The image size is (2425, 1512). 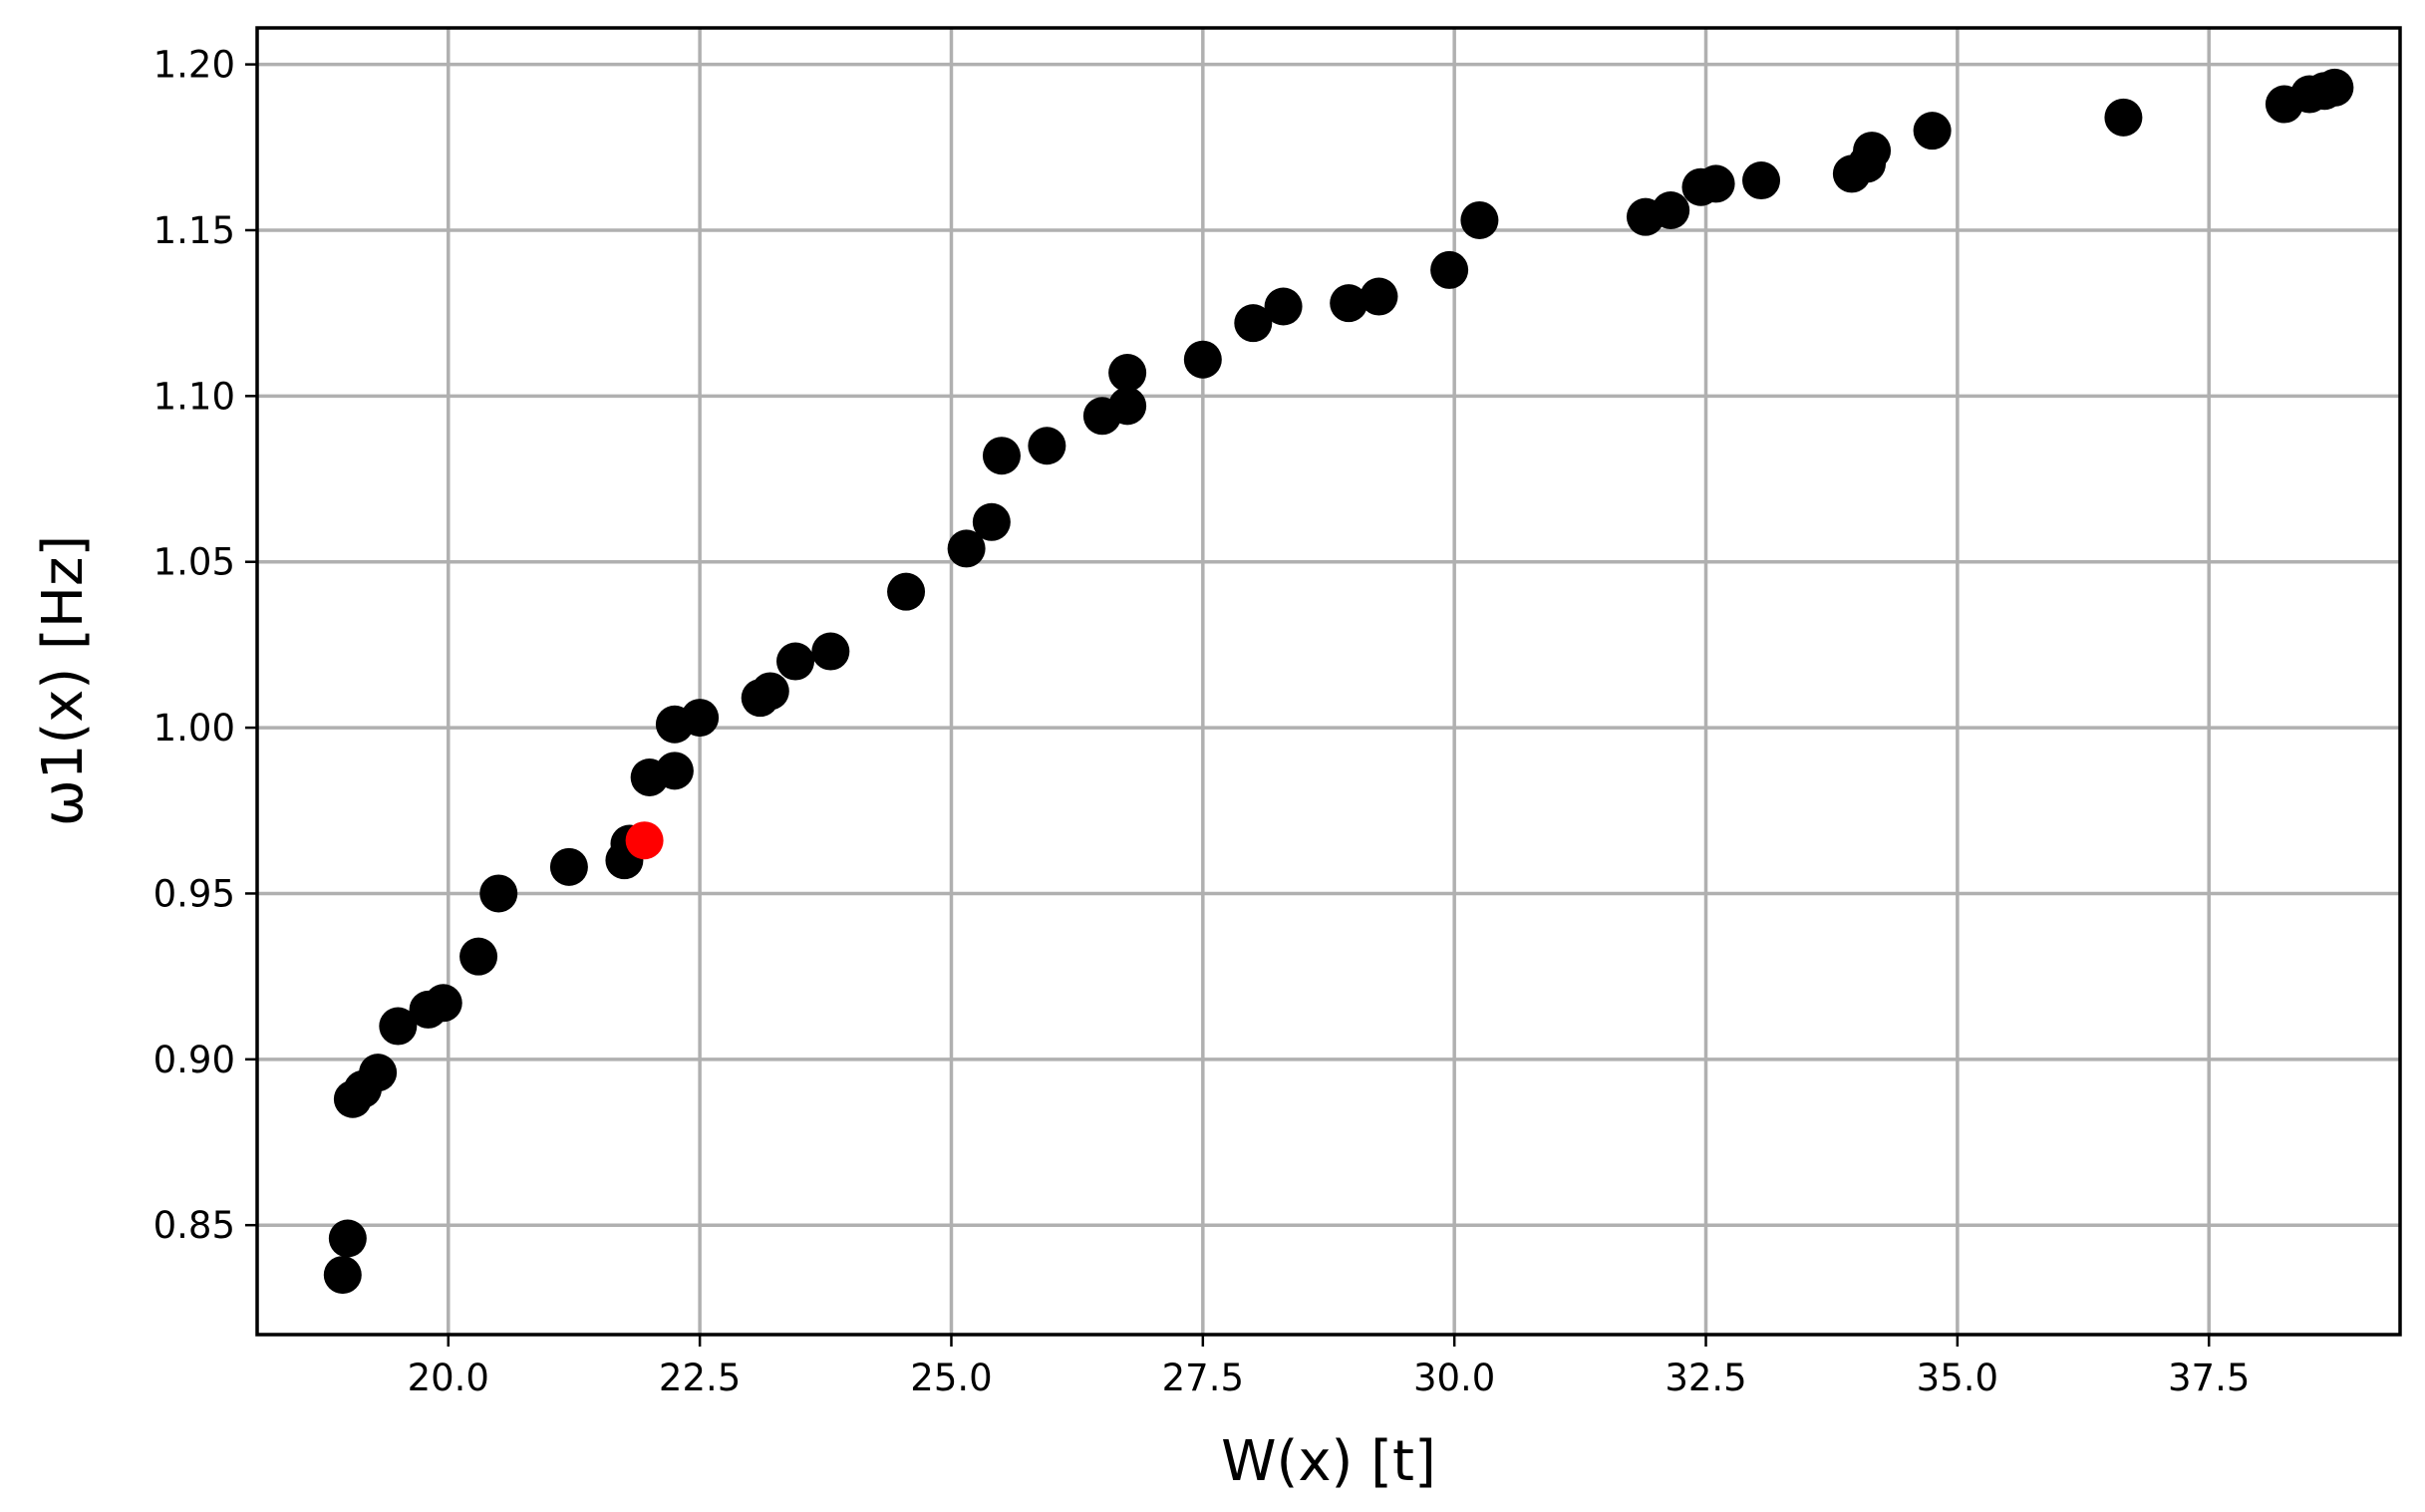 I want to click on y-tick-label: 1.15, so click(x=194, y=231).